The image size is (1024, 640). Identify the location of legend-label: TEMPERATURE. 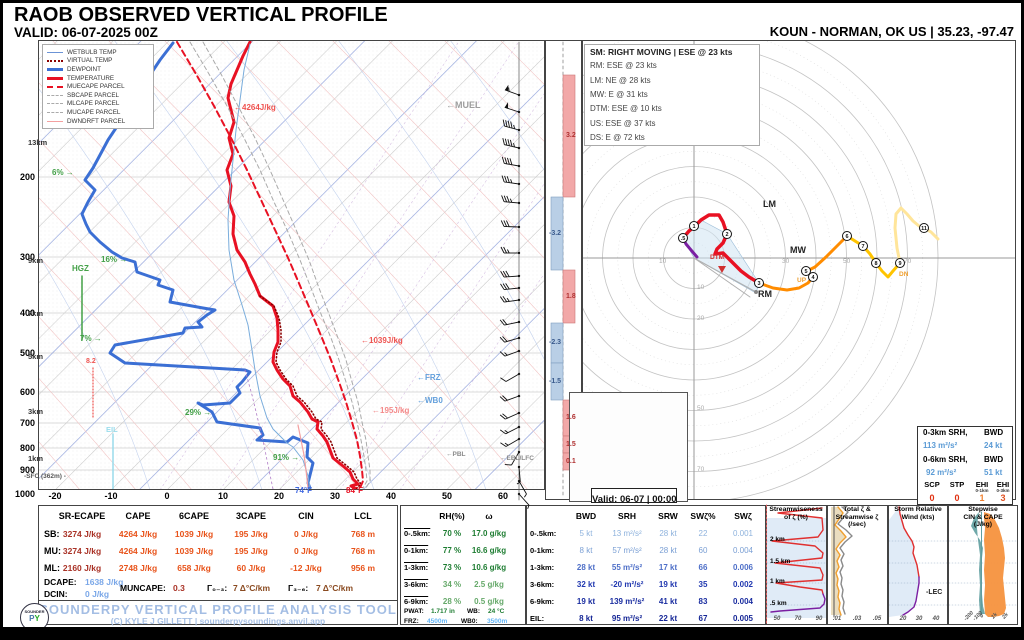
(91, 78).